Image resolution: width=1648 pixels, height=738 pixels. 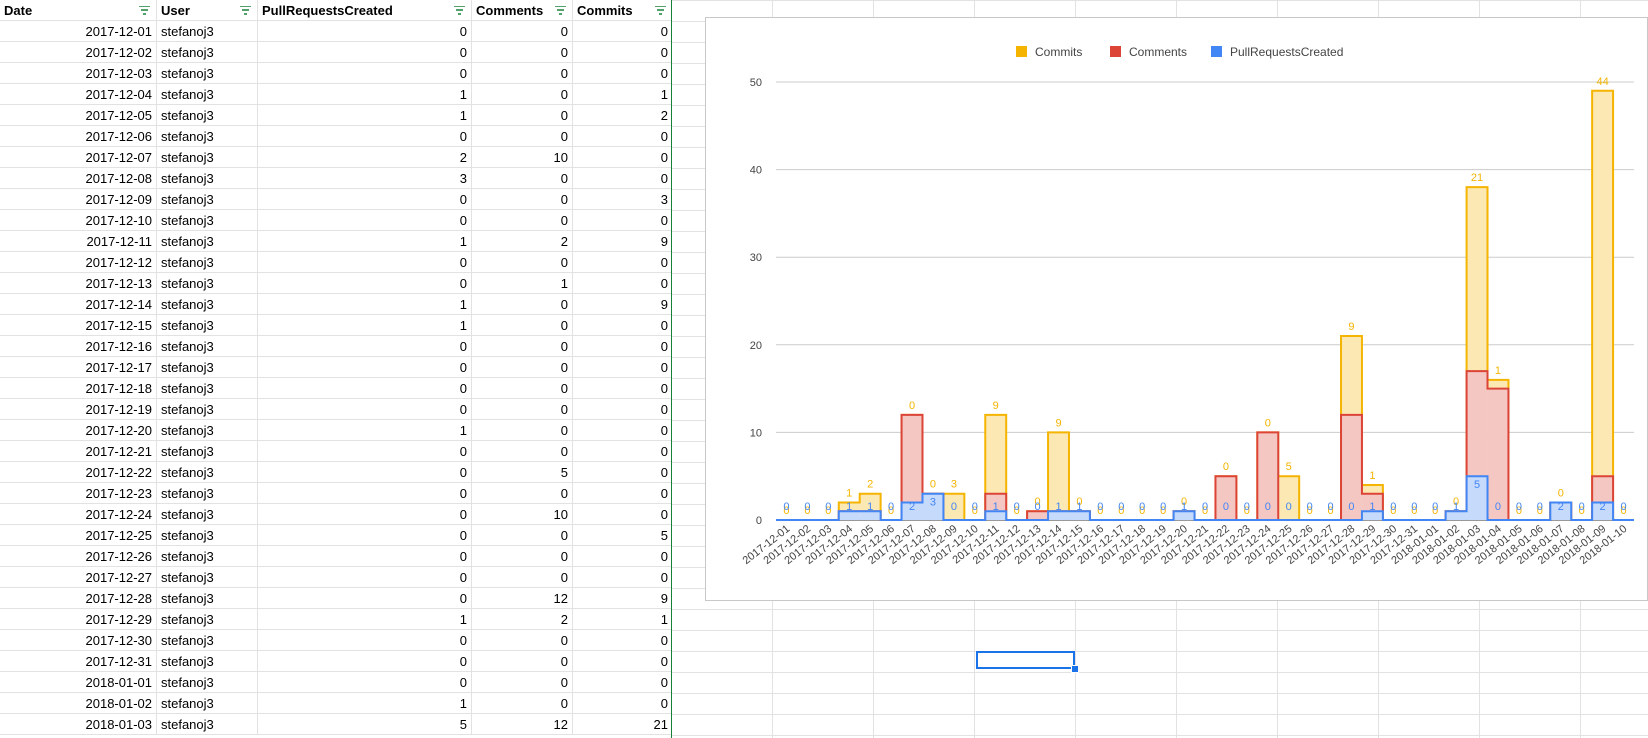 I want to click on cell-date: 2017-12-19, so click(x=78, y=409).